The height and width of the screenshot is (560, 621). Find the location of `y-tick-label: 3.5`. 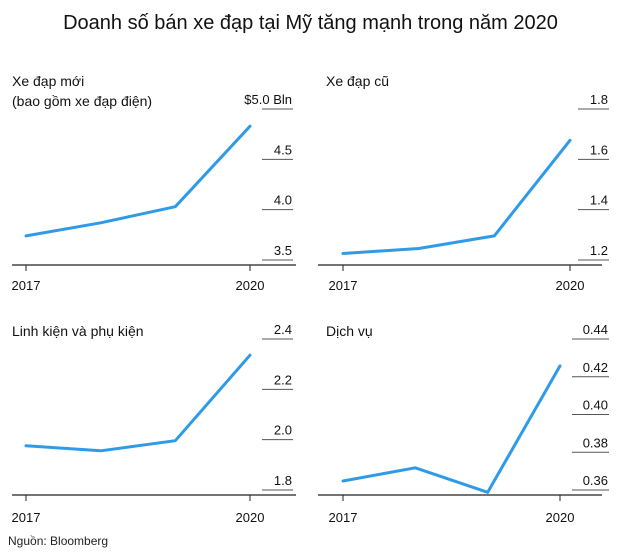

y-tick-label: 3.5 is located at coordinates (283, 250).